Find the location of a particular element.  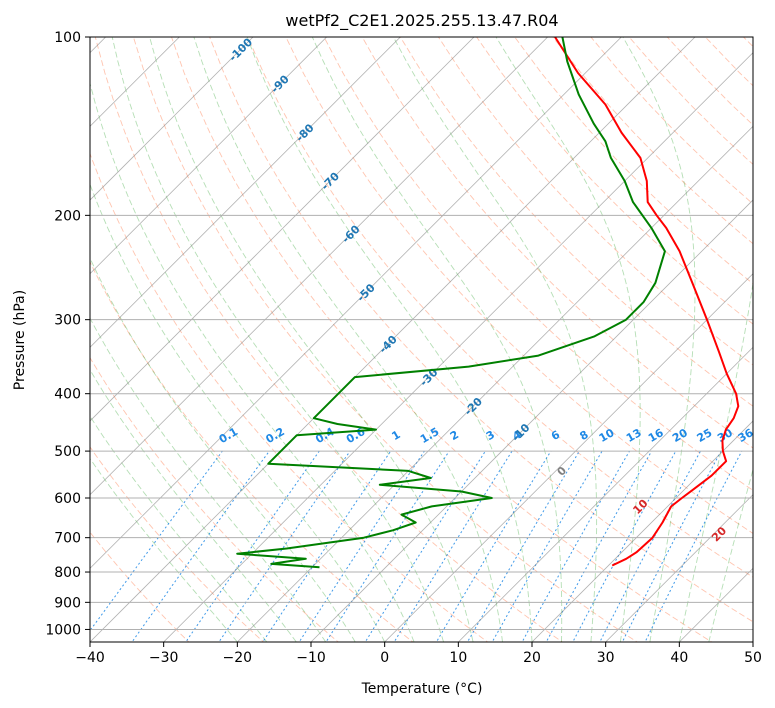

y-tick-label: 100 is located at coordinates (67, 38).